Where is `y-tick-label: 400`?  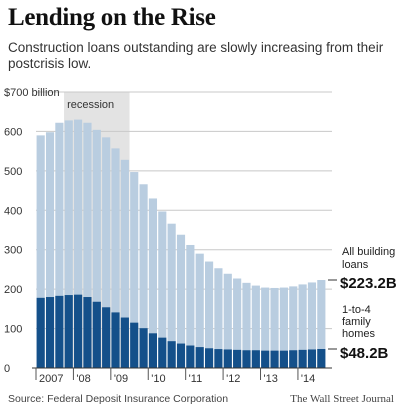 y-tick-label: 400 is located at coordinates (13, 211).